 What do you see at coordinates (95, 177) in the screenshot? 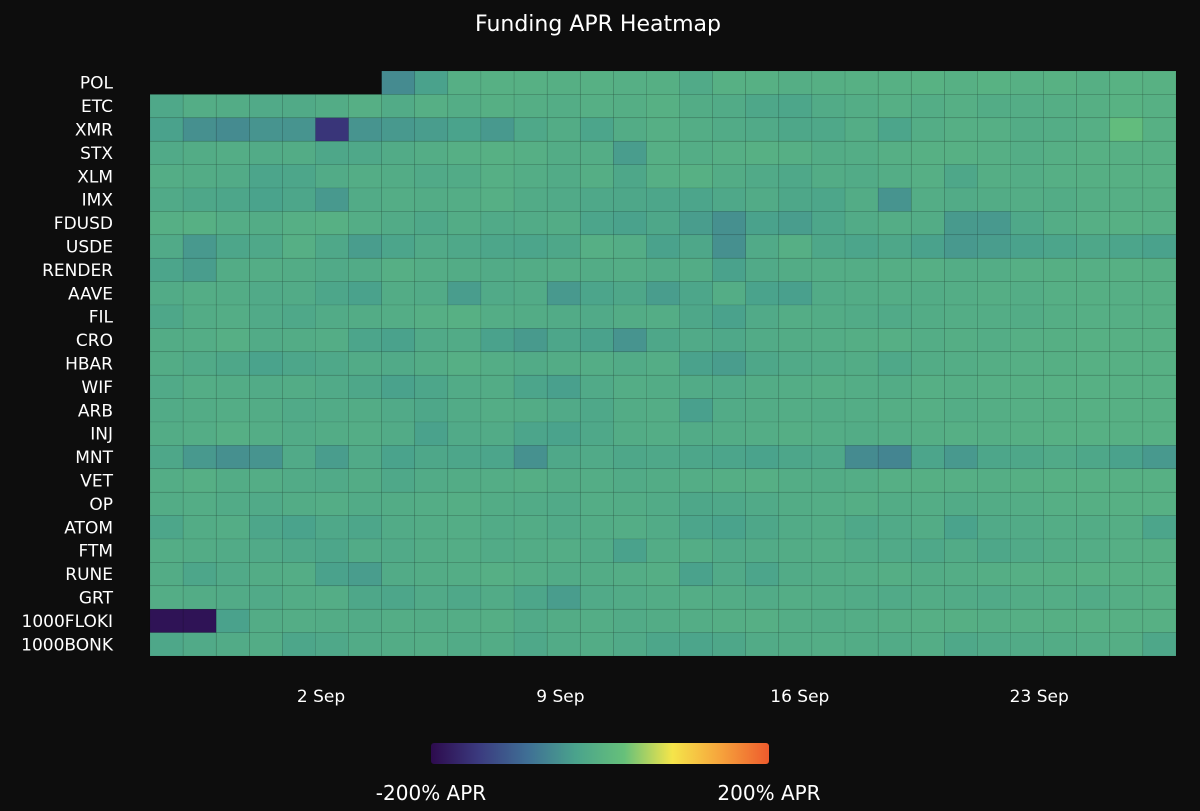
I see `row-label: XLM` at bounding box center [95, 177].